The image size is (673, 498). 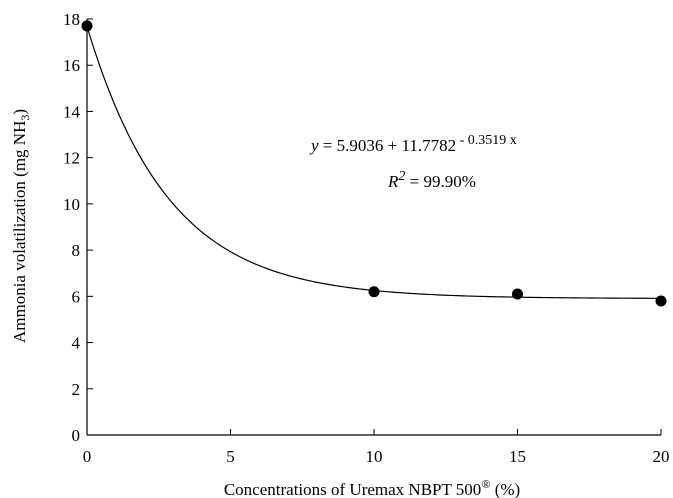 What do you see at coordinates (71, 158) in the screenshot?
I see `y-tick-label: 12` at bounding box center [71, 158].